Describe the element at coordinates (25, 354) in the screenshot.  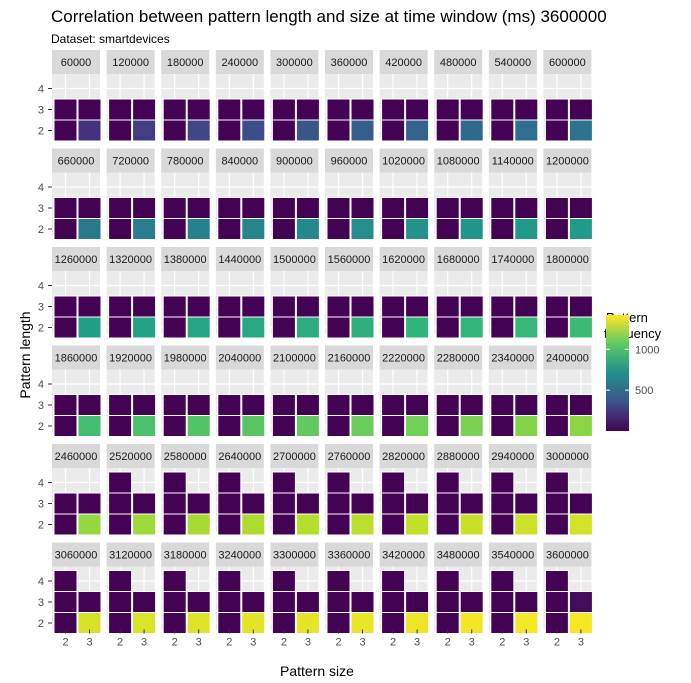
I see `y-axis-title: Pattern length` at that location.